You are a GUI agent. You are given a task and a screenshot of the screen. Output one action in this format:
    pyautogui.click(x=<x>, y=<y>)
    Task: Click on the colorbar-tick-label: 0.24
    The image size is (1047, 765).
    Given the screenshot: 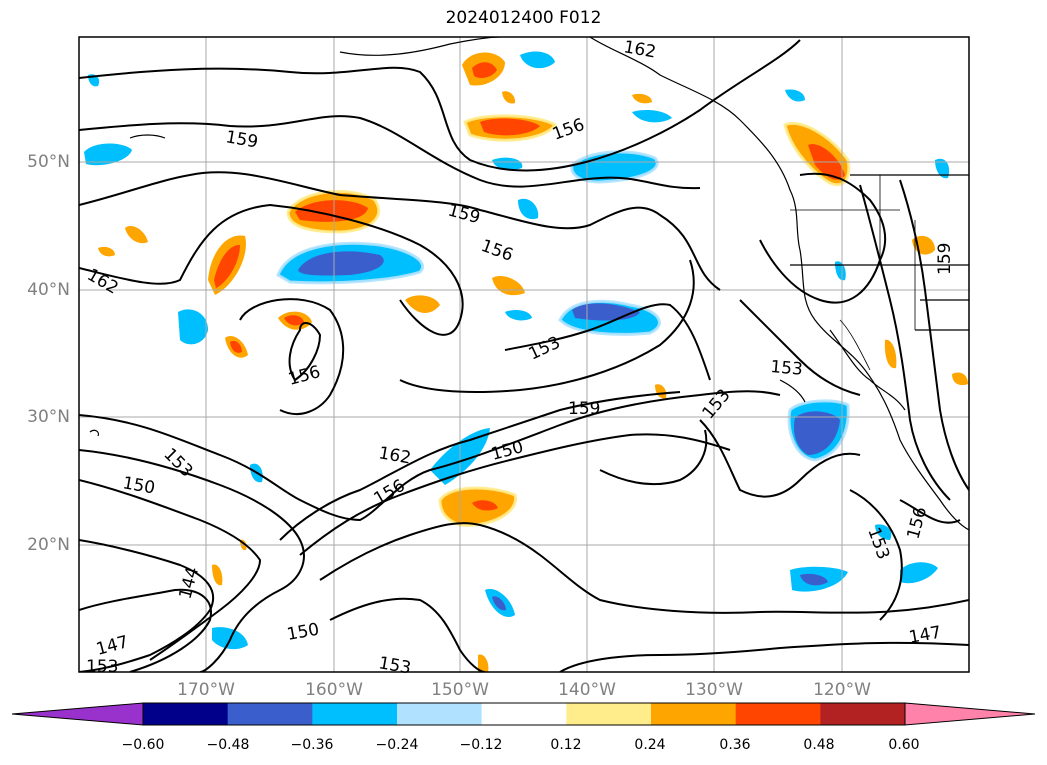 What is the action you would take?
    pyautogui.click(x=650, y=745)
    